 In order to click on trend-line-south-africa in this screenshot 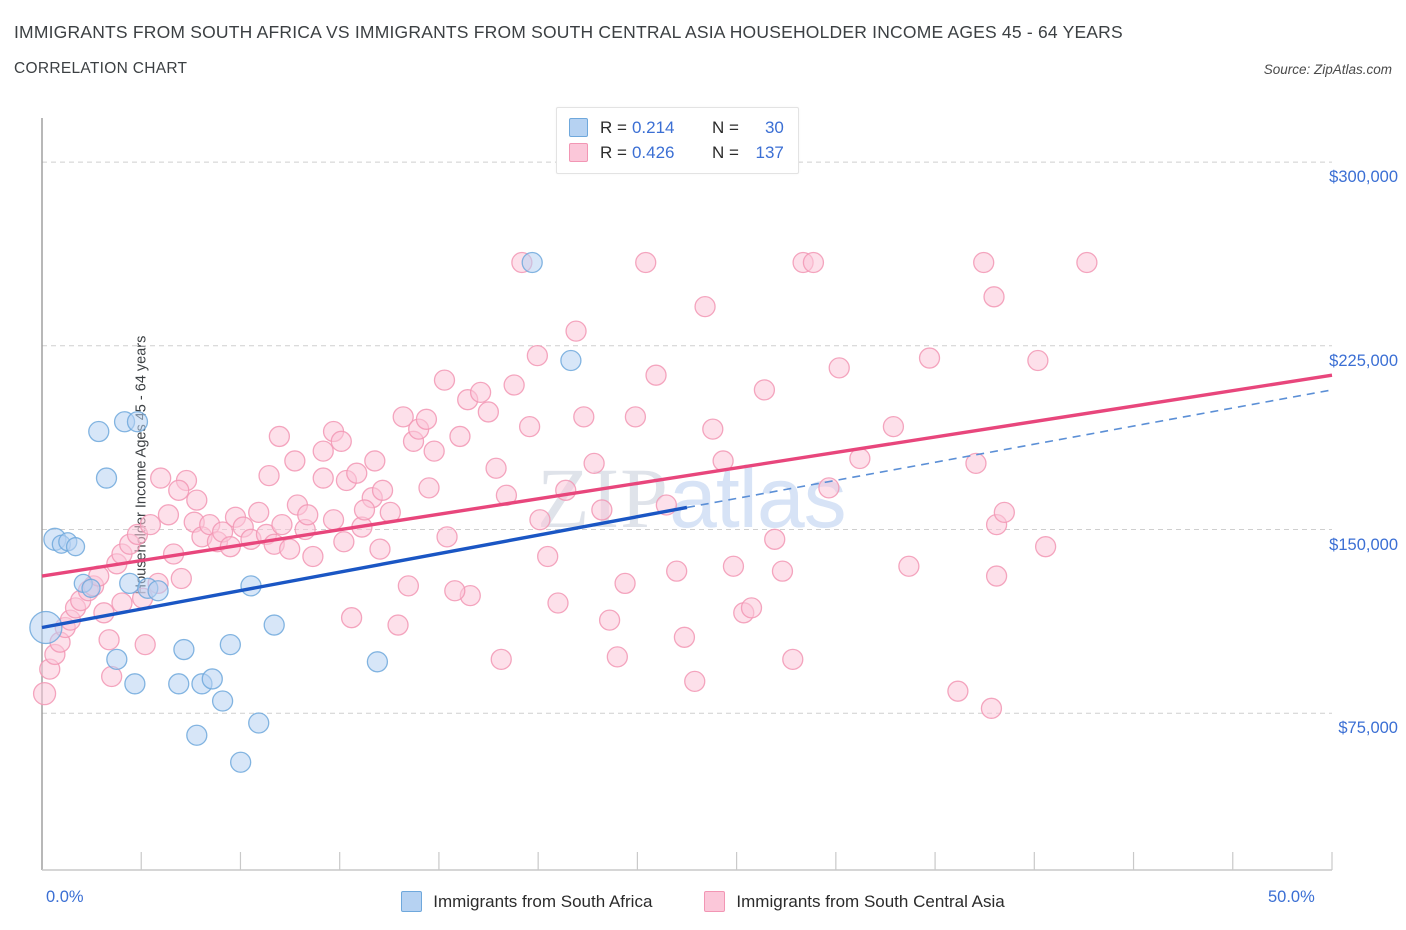, I will do `click(364, 567)`.